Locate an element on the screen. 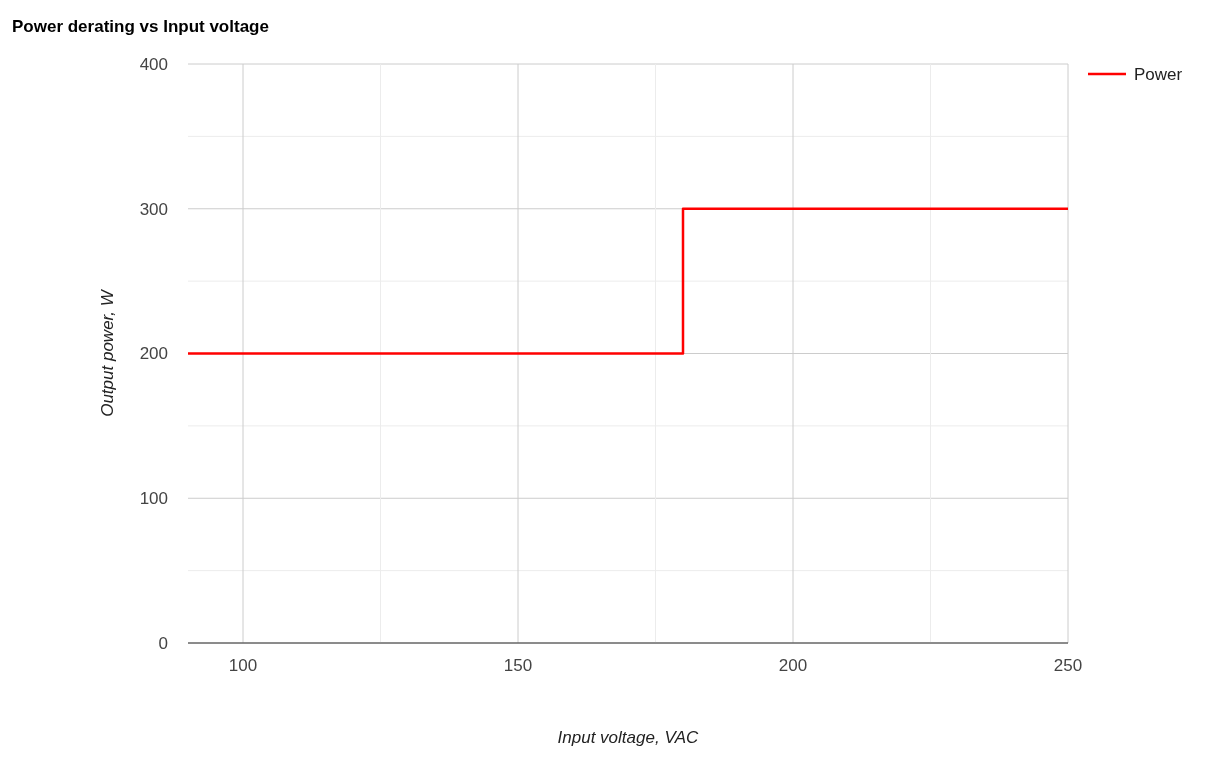 The width and height of the screenshot is (1218, 760). y-tick-label: 300 is located at coordinates (153, 209).